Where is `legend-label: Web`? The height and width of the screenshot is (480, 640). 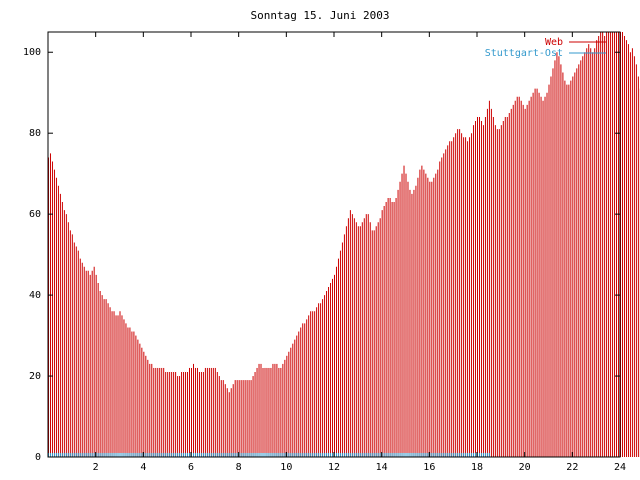
legend-label: Web is located at coordinates (554, 42).